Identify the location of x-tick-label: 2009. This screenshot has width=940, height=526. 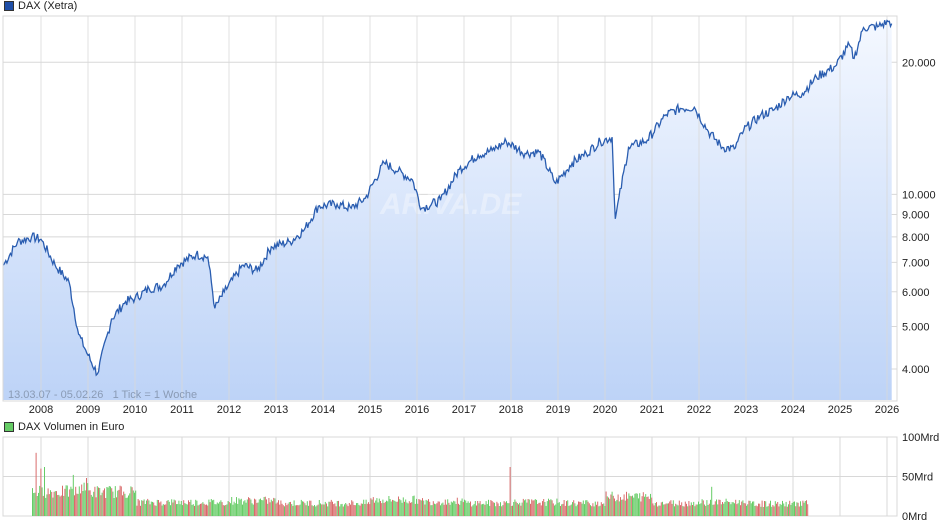
(88, 410).